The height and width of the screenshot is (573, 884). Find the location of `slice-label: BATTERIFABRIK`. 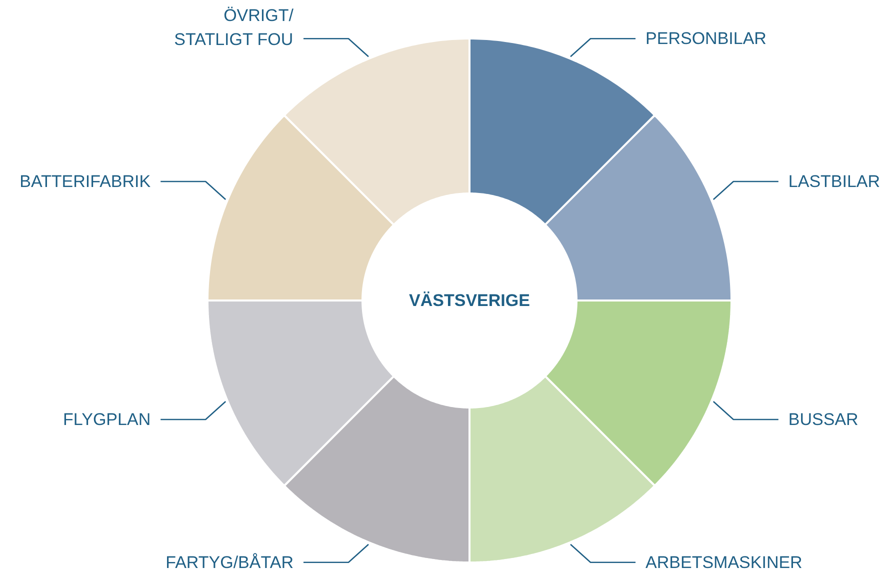

slice-label: BATTERIFABRIK is located at coordinates (86, 181).